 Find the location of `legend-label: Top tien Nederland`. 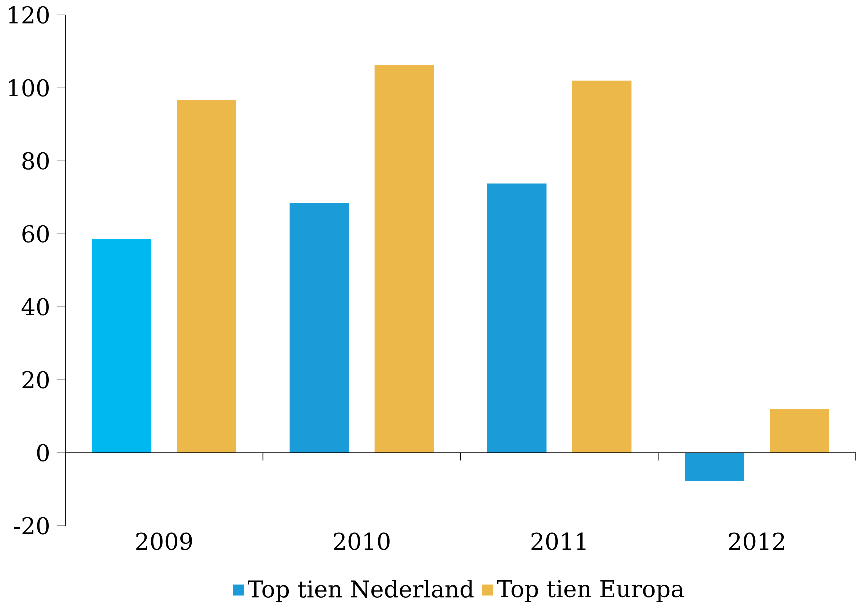

legend-label: Top tien Nederland is located at coordinates (361, 591).